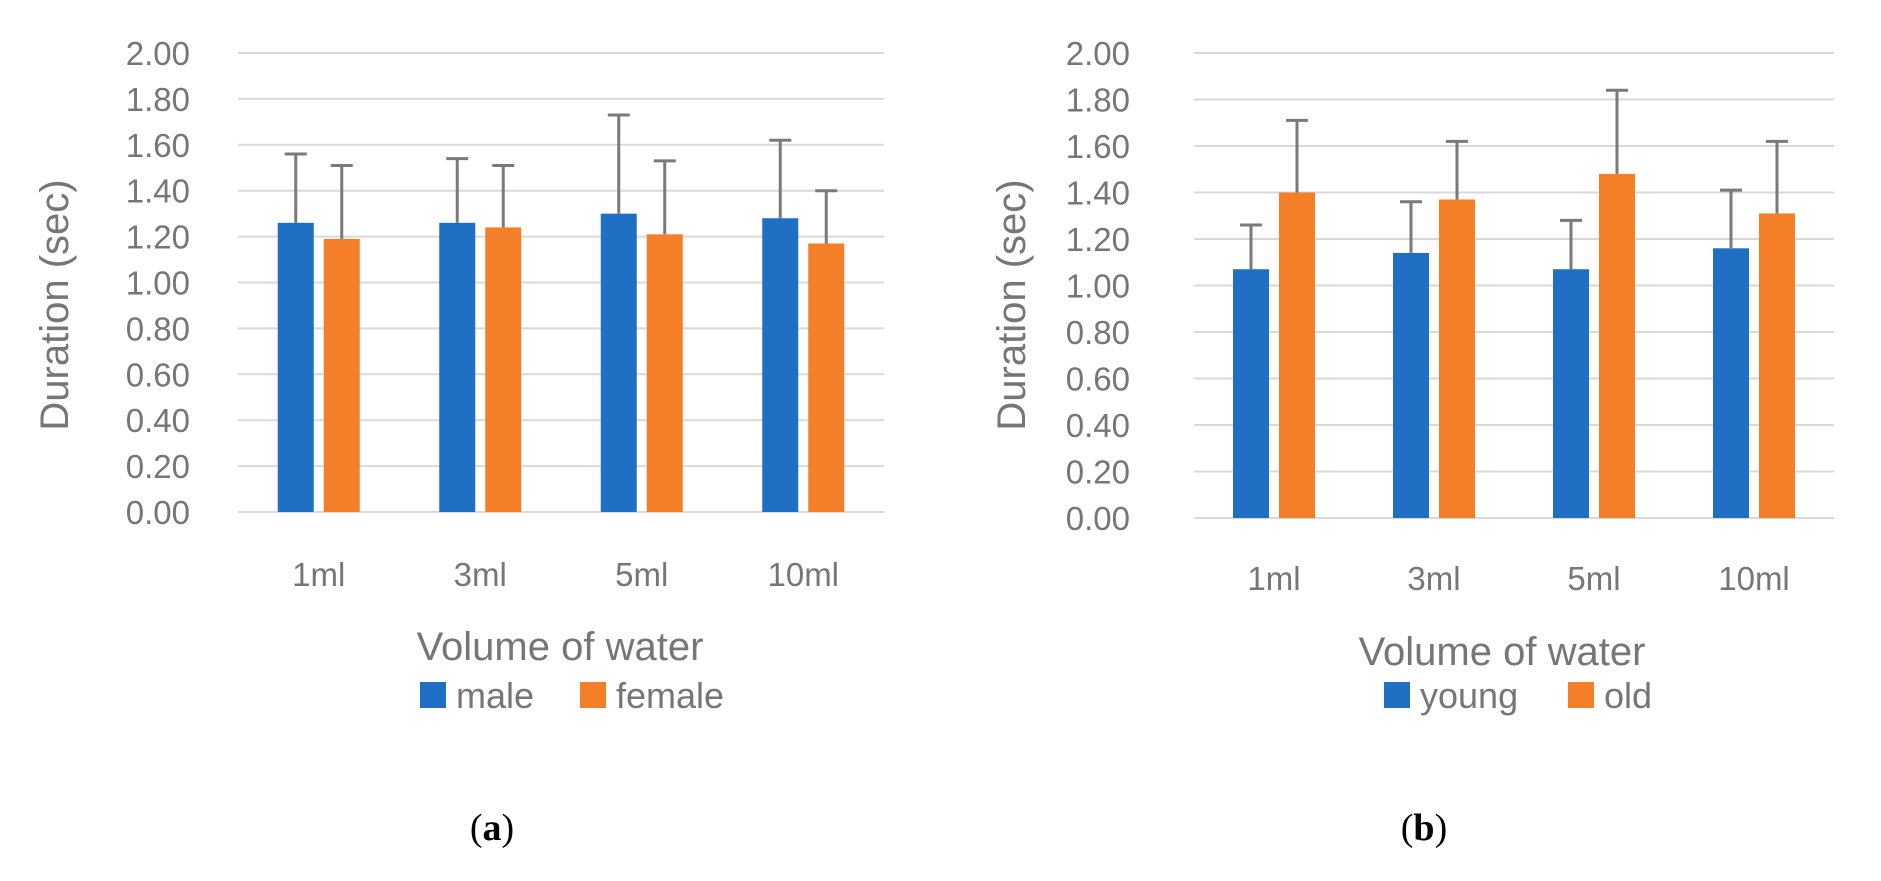 The width and height of the screenshot is (1881, 881). I want to click on legend: young old, so click(1518, 695).